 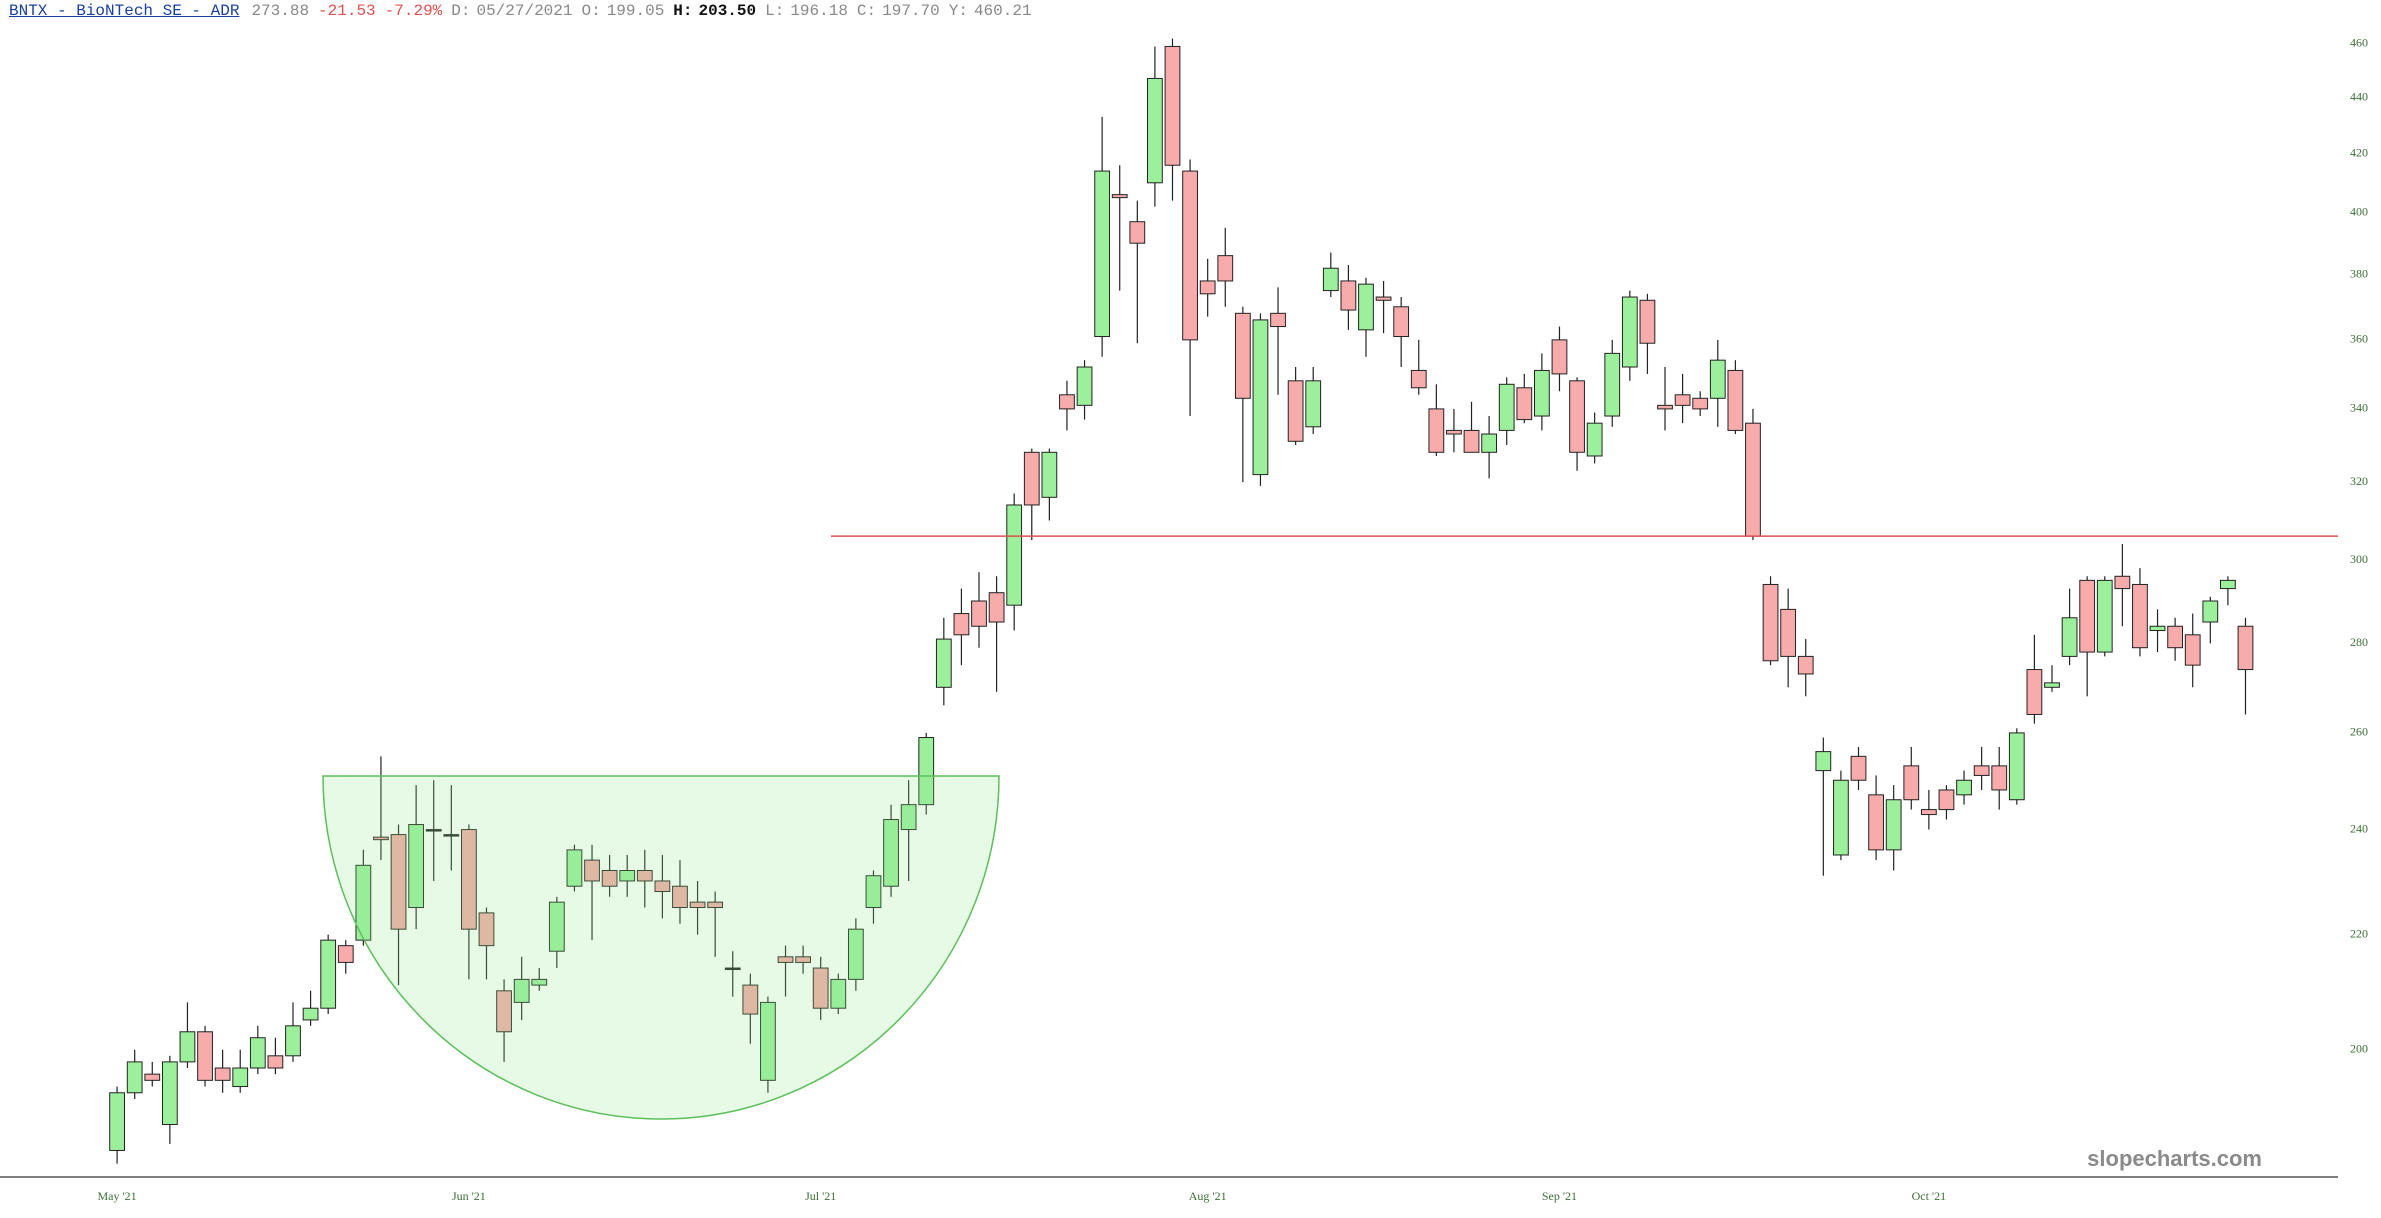 I want to click on field-value: 203.50, so click(x=727, y=11).